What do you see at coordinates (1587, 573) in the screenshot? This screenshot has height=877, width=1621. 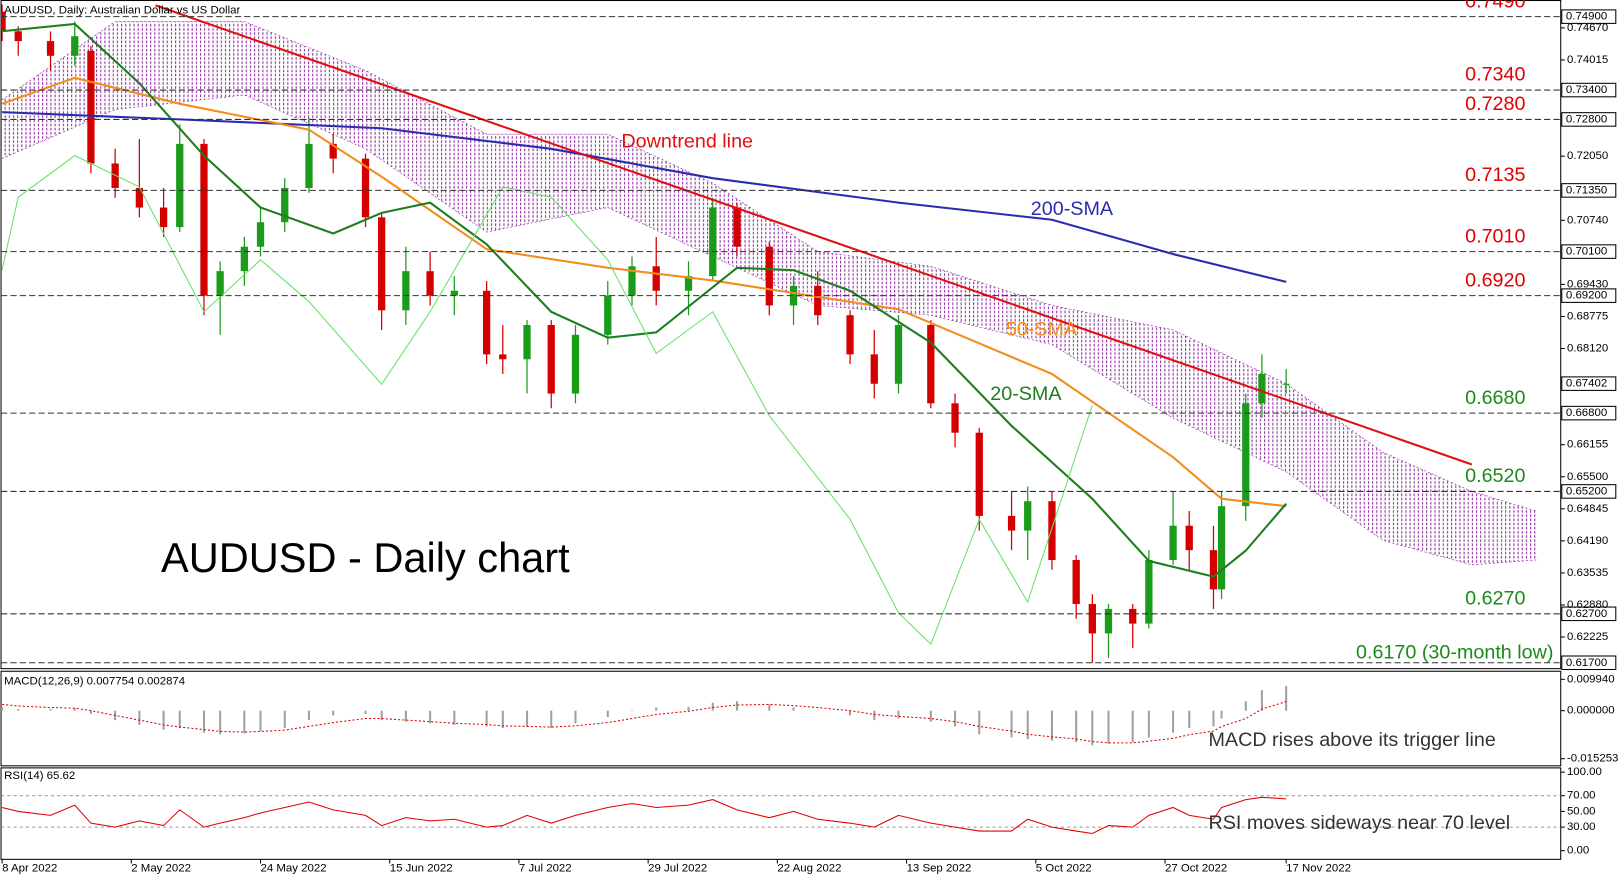 I see `y-tick-label: 0.63535` at bounding box center [1587, 573].